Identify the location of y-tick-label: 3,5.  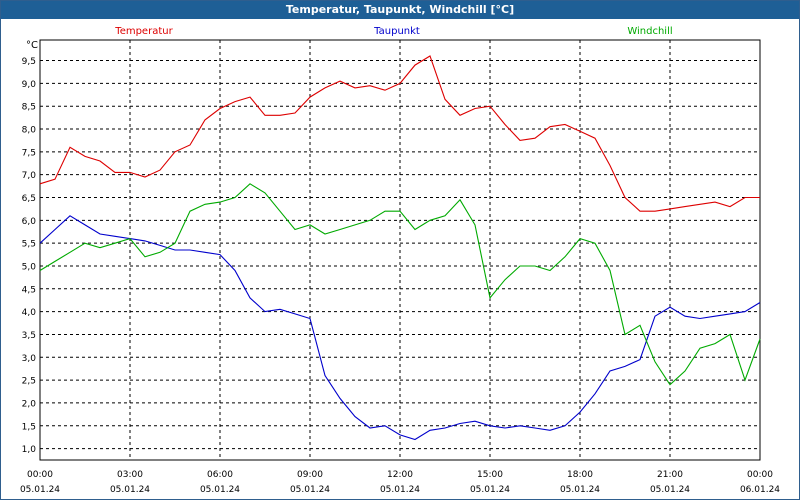
(29, 336).